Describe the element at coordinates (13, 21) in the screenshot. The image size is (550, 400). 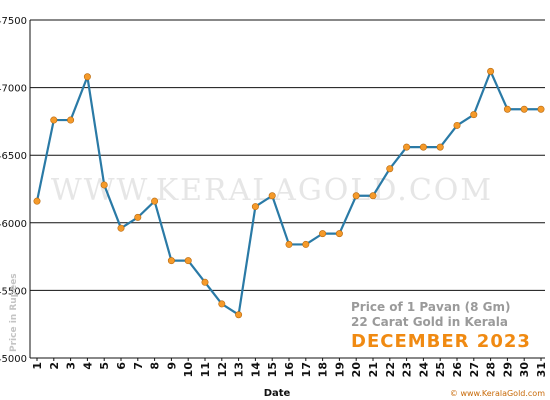
I see `y-tick-label: 47500` at that location.